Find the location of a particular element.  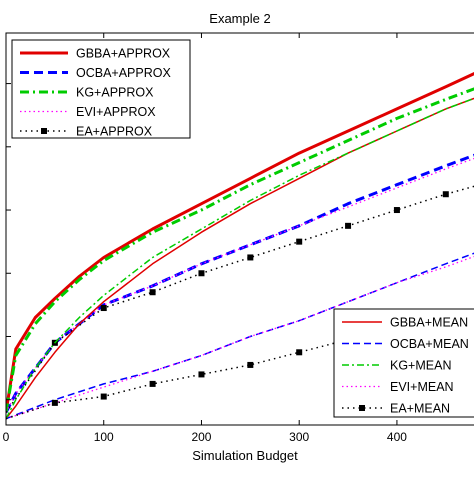

legend-label-ea-mean: EA+MEAN is located at coordinates (420, 409).